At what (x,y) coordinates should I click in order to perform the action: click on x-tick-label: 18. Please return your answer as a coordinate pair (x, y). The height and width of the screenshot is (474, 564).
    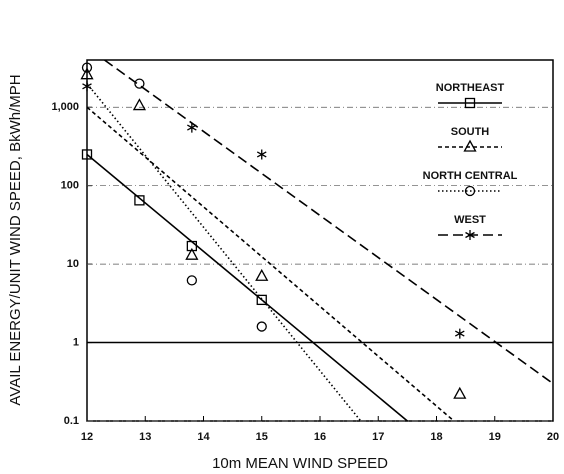
    Looking at the image, I should click on (436, 437).